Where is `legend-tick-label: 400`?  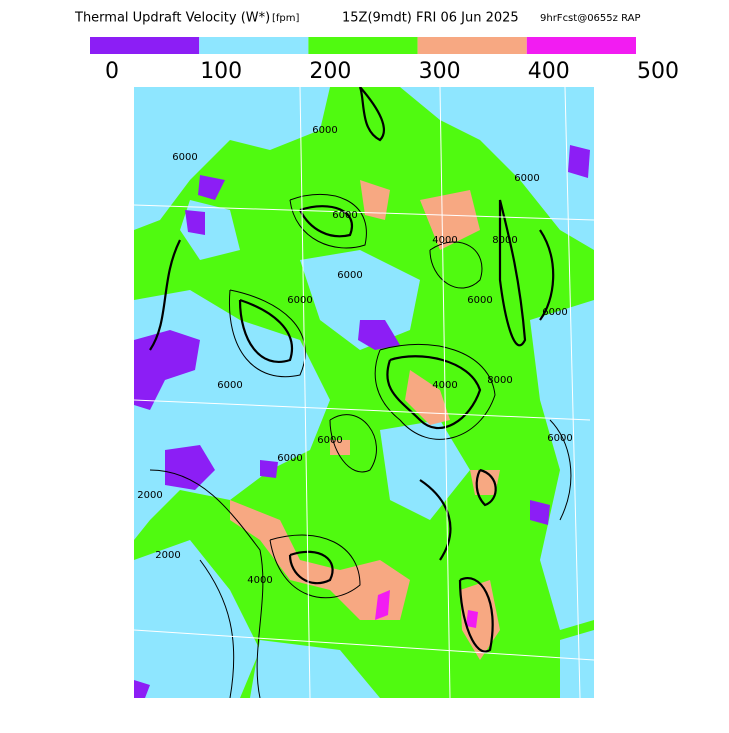 legend-tick-label: 400 is located at coordinates (549, 71).